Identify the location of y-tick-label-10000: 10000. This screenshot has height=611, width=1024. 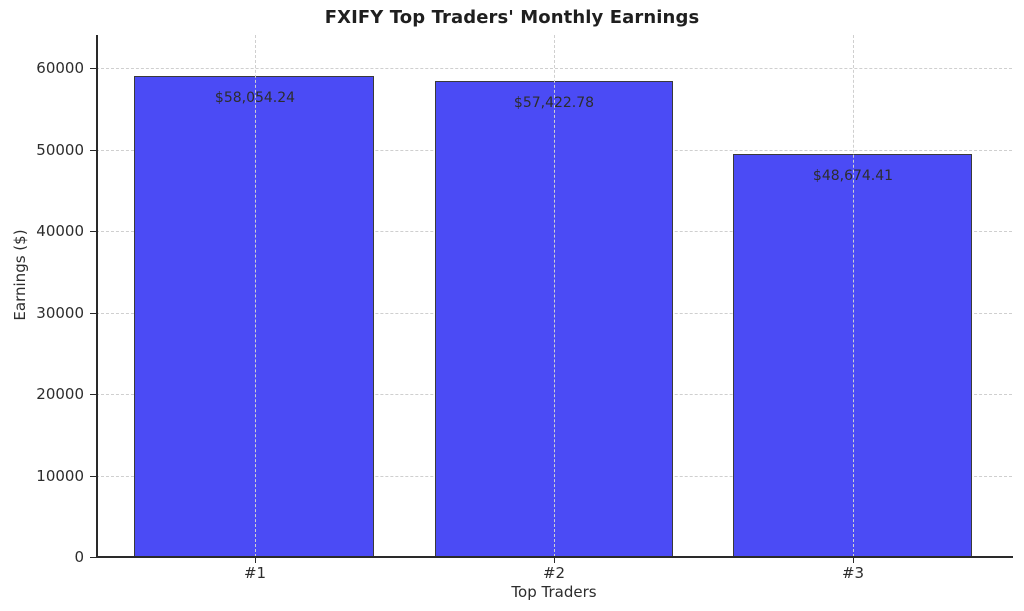
(60, 475).